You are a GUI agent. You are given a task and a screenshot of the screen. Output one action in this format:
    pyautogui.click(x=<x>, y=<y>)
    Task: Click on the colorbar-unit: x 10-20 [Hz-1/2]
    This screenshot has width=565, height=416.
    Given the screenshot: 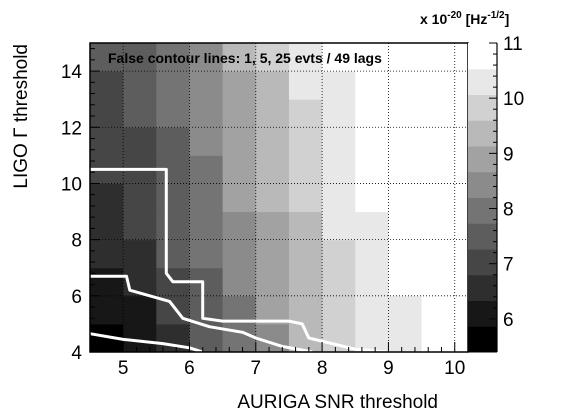 What is the action you would take?
    pyautogui.click(x=464, y=18)
    